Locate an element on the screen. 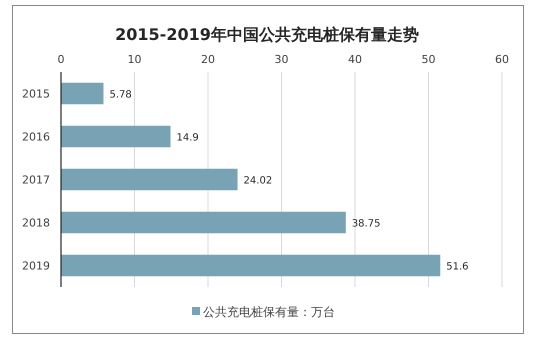  y-tick-label: 2019 is located at coordinates (36, 266).